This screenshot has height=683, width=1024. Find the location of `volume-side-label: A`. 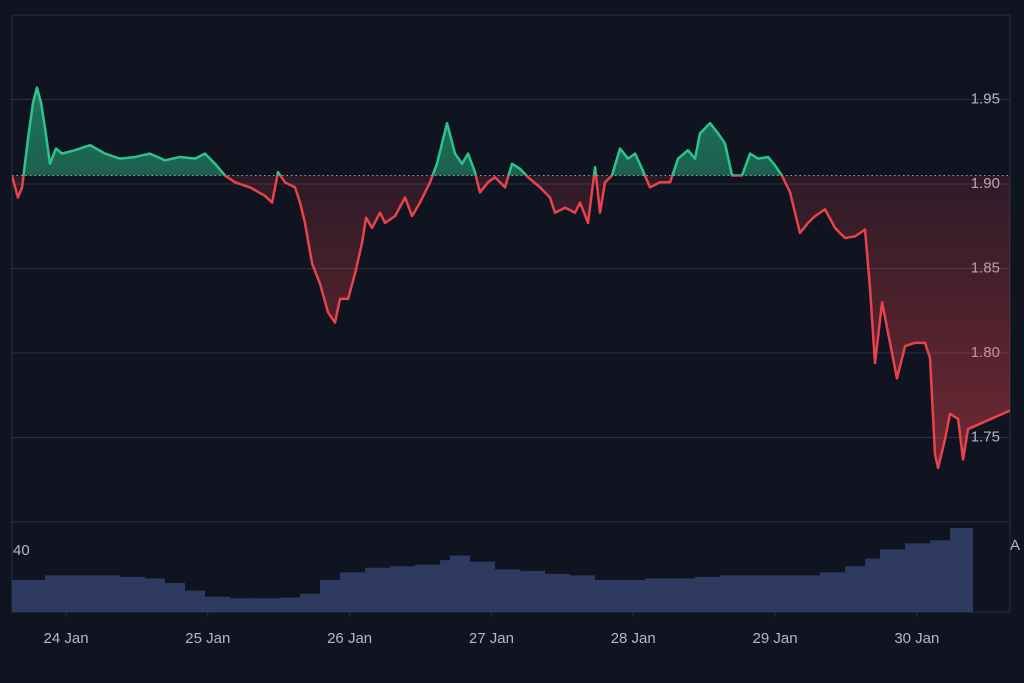

volume-side-label: A is located at coordinates (1015, 545).